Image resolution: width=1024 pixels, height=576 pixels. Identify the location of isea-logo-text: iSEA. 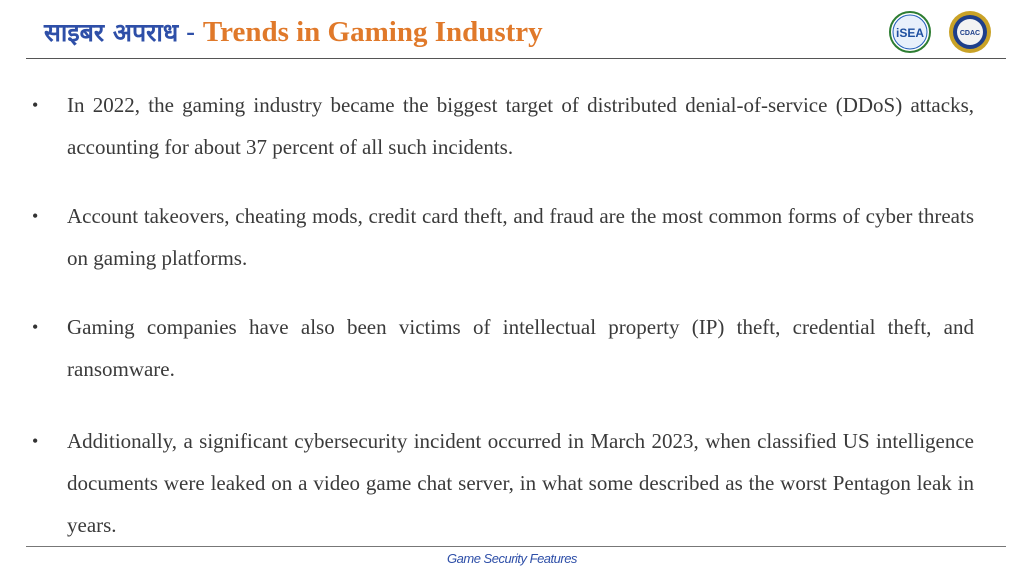
(910, 33).